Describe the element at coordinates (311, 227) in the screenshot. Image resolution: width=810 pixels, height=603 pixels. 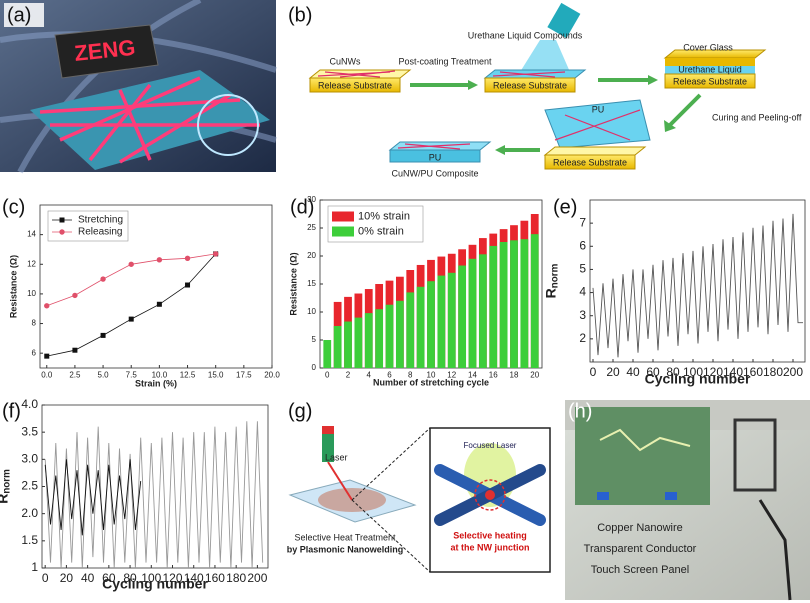
I see `y-tick-label: 25` at that location.